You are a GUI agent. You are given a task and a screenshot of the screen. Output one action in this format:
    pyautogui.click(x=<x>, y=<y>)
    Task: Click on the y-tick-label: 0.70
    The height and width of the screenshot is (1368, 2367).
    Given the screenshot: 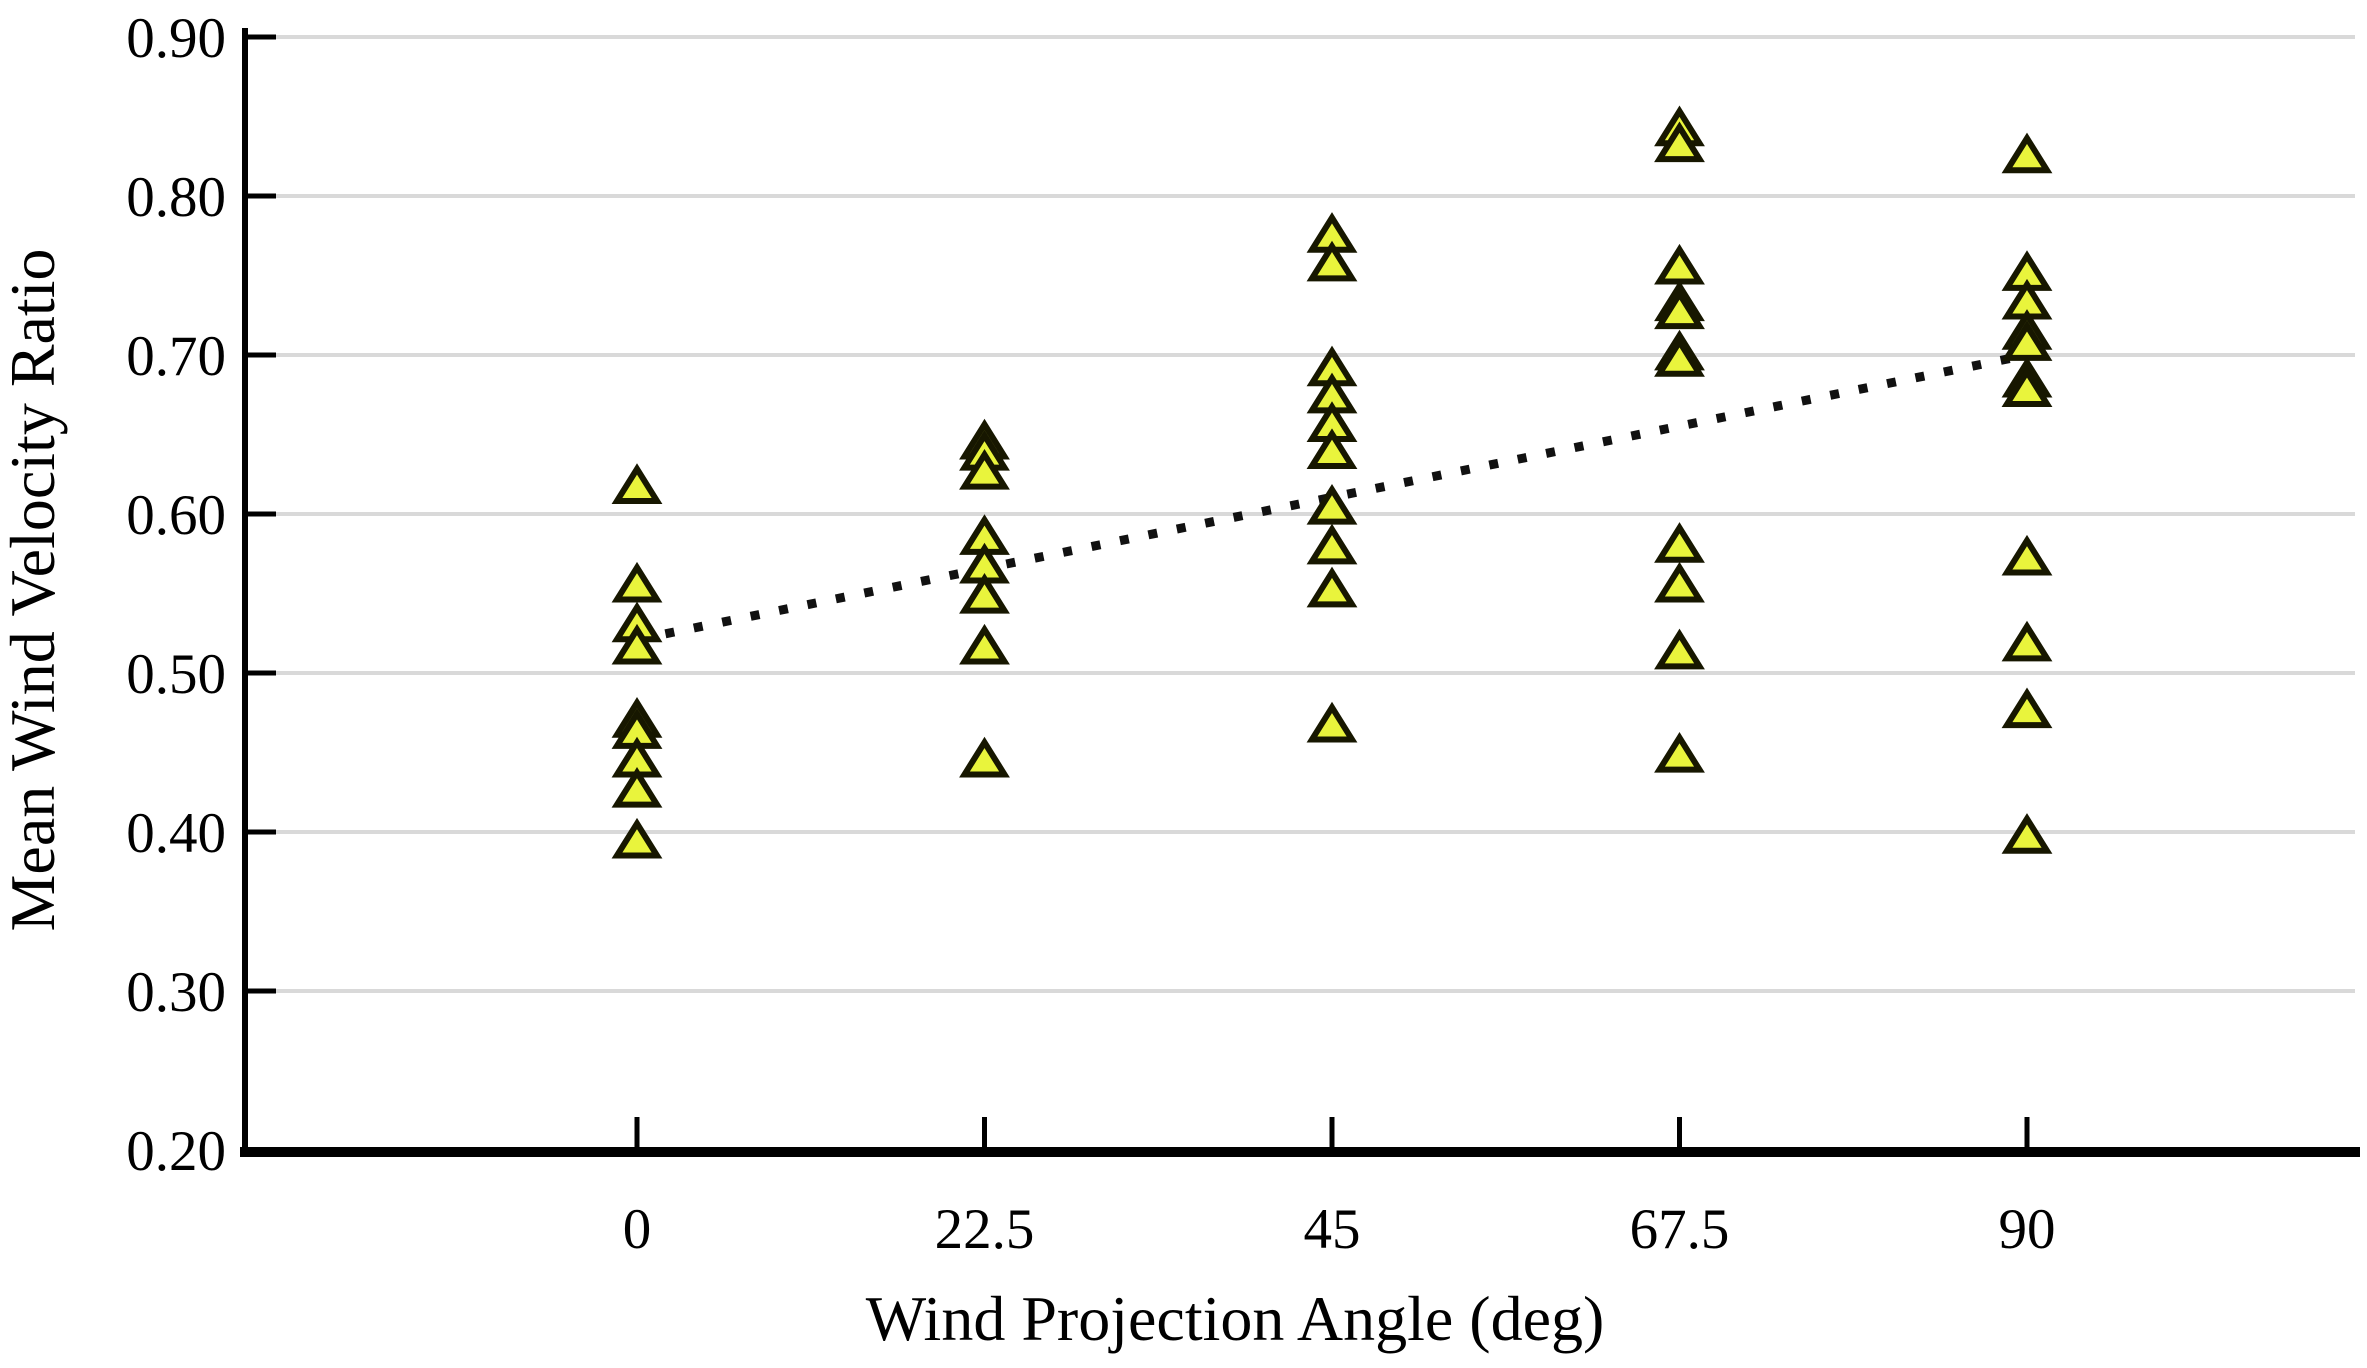 What is the action you would take?
    pyautogui.click(x=176, y=356)
    